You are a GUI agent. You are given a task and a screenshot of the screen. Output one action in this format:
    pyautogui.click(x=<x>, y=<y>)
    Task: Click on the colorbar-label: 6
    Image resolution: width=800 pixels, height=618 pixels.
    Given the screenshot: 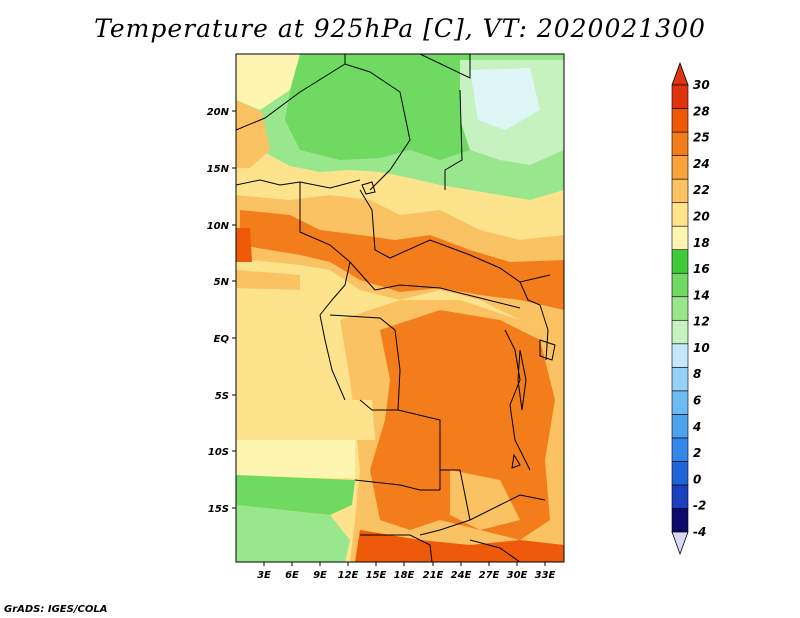 What is the action you would take?
    pyautogui.click(x=697, y=401)
    